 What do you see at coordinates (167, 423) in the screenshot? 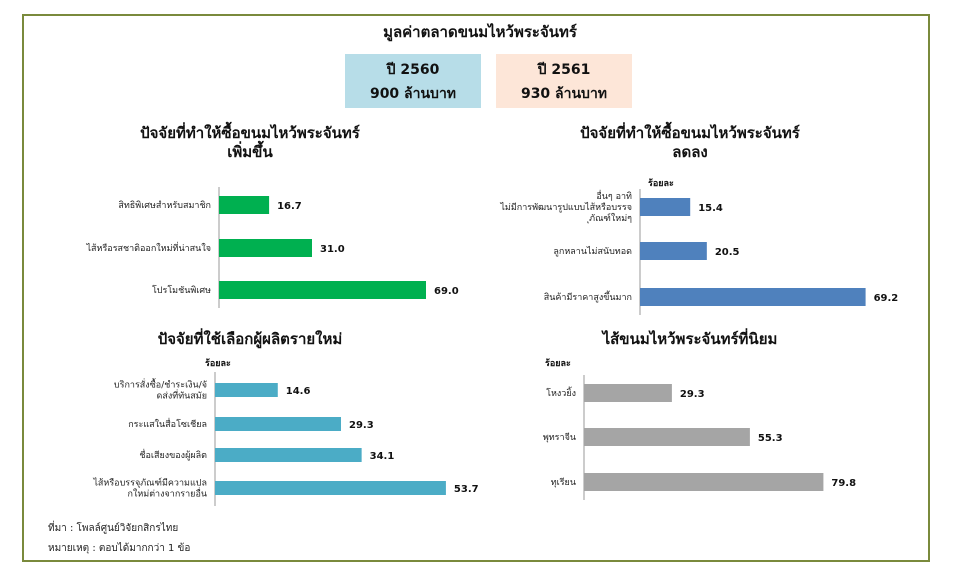
I see `category-label-new-maker-1: กระแสในสื่อโซเชียล` at bounding box center [167, 423].